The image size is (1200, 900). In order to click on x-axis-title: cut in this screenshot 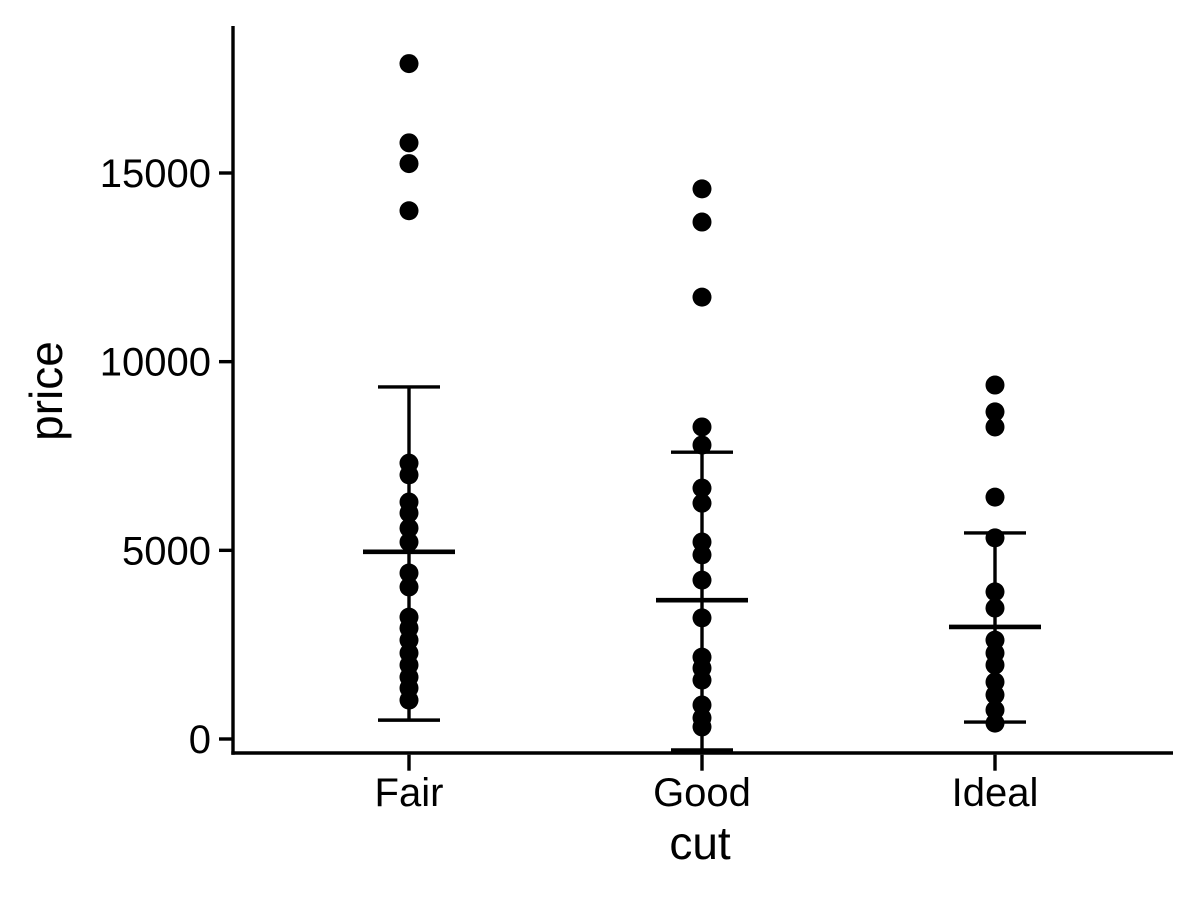, I will do `click(700, 843)`.